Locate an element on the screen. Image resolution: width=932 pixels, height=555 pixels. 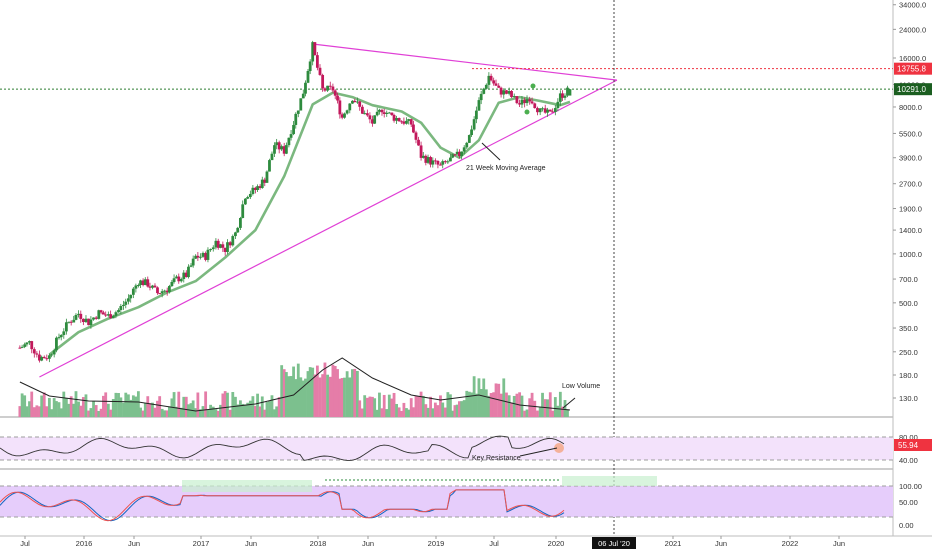
time-tick-label: 2021 is located at coordinates (673, 543).